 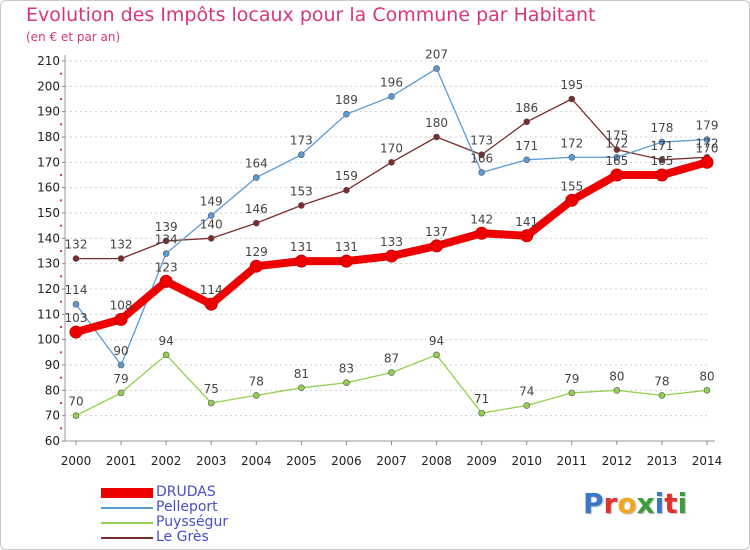 I want to click on data-label: 79, so click(x=571, y=379).